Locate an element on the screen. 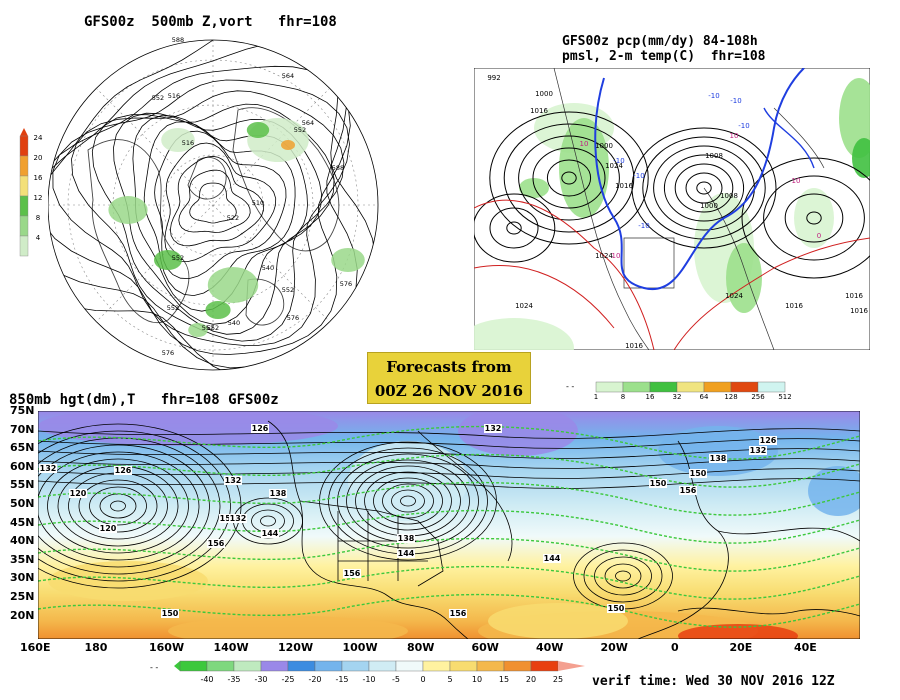  isobar-label: 992 is located at coordinates (493, 78).